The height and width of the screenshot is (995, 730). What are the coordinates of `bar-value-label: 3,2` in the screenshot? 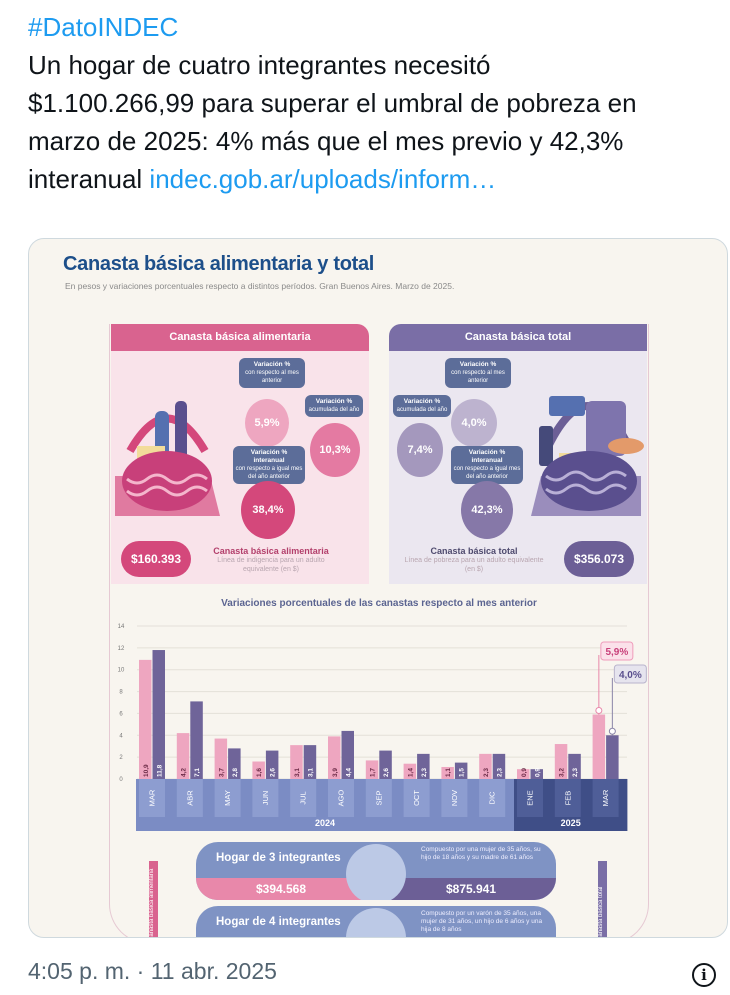 It's located at (562, 772).